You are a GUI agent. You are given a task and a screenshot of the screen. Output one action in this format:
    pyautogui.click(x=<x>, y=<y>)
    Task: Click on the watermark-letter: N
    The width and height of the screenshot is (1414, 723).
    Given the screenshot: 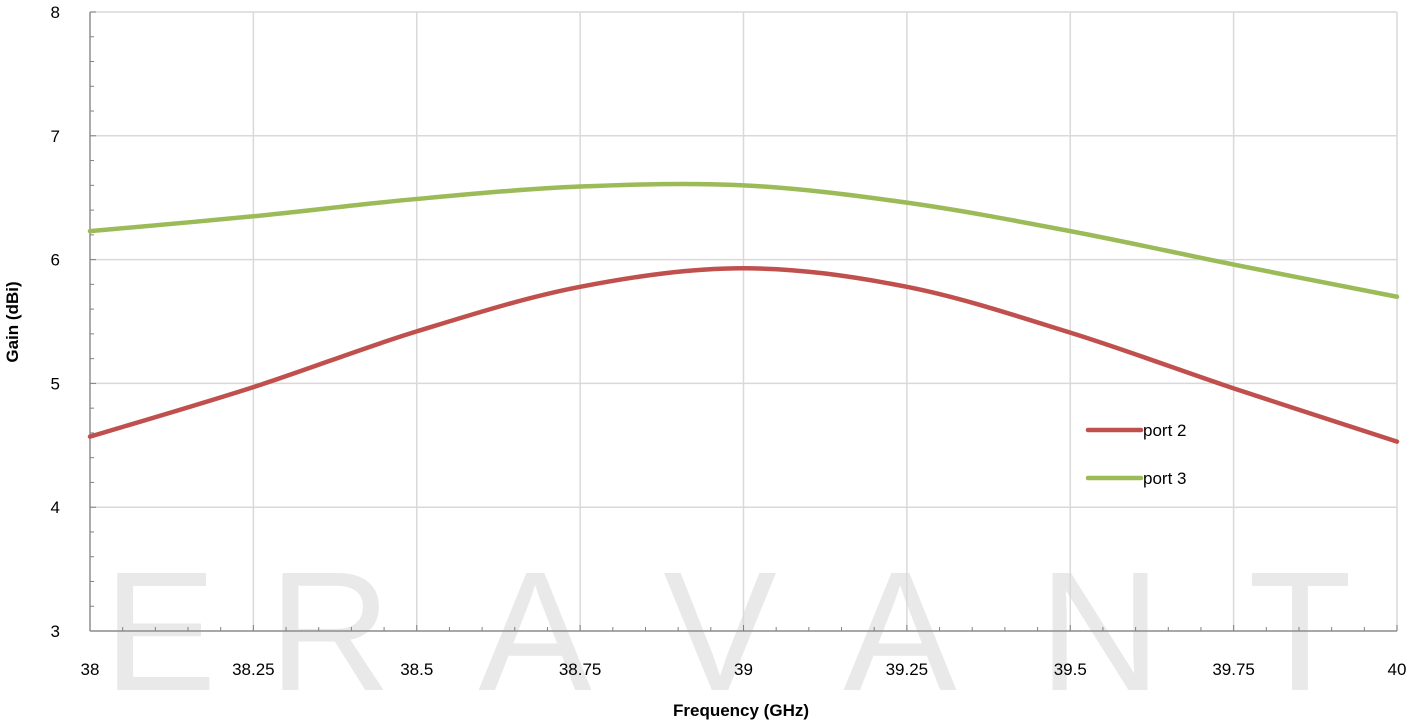 What is the action you would take?
    pyautogui.click(x=1100, y=630)
    